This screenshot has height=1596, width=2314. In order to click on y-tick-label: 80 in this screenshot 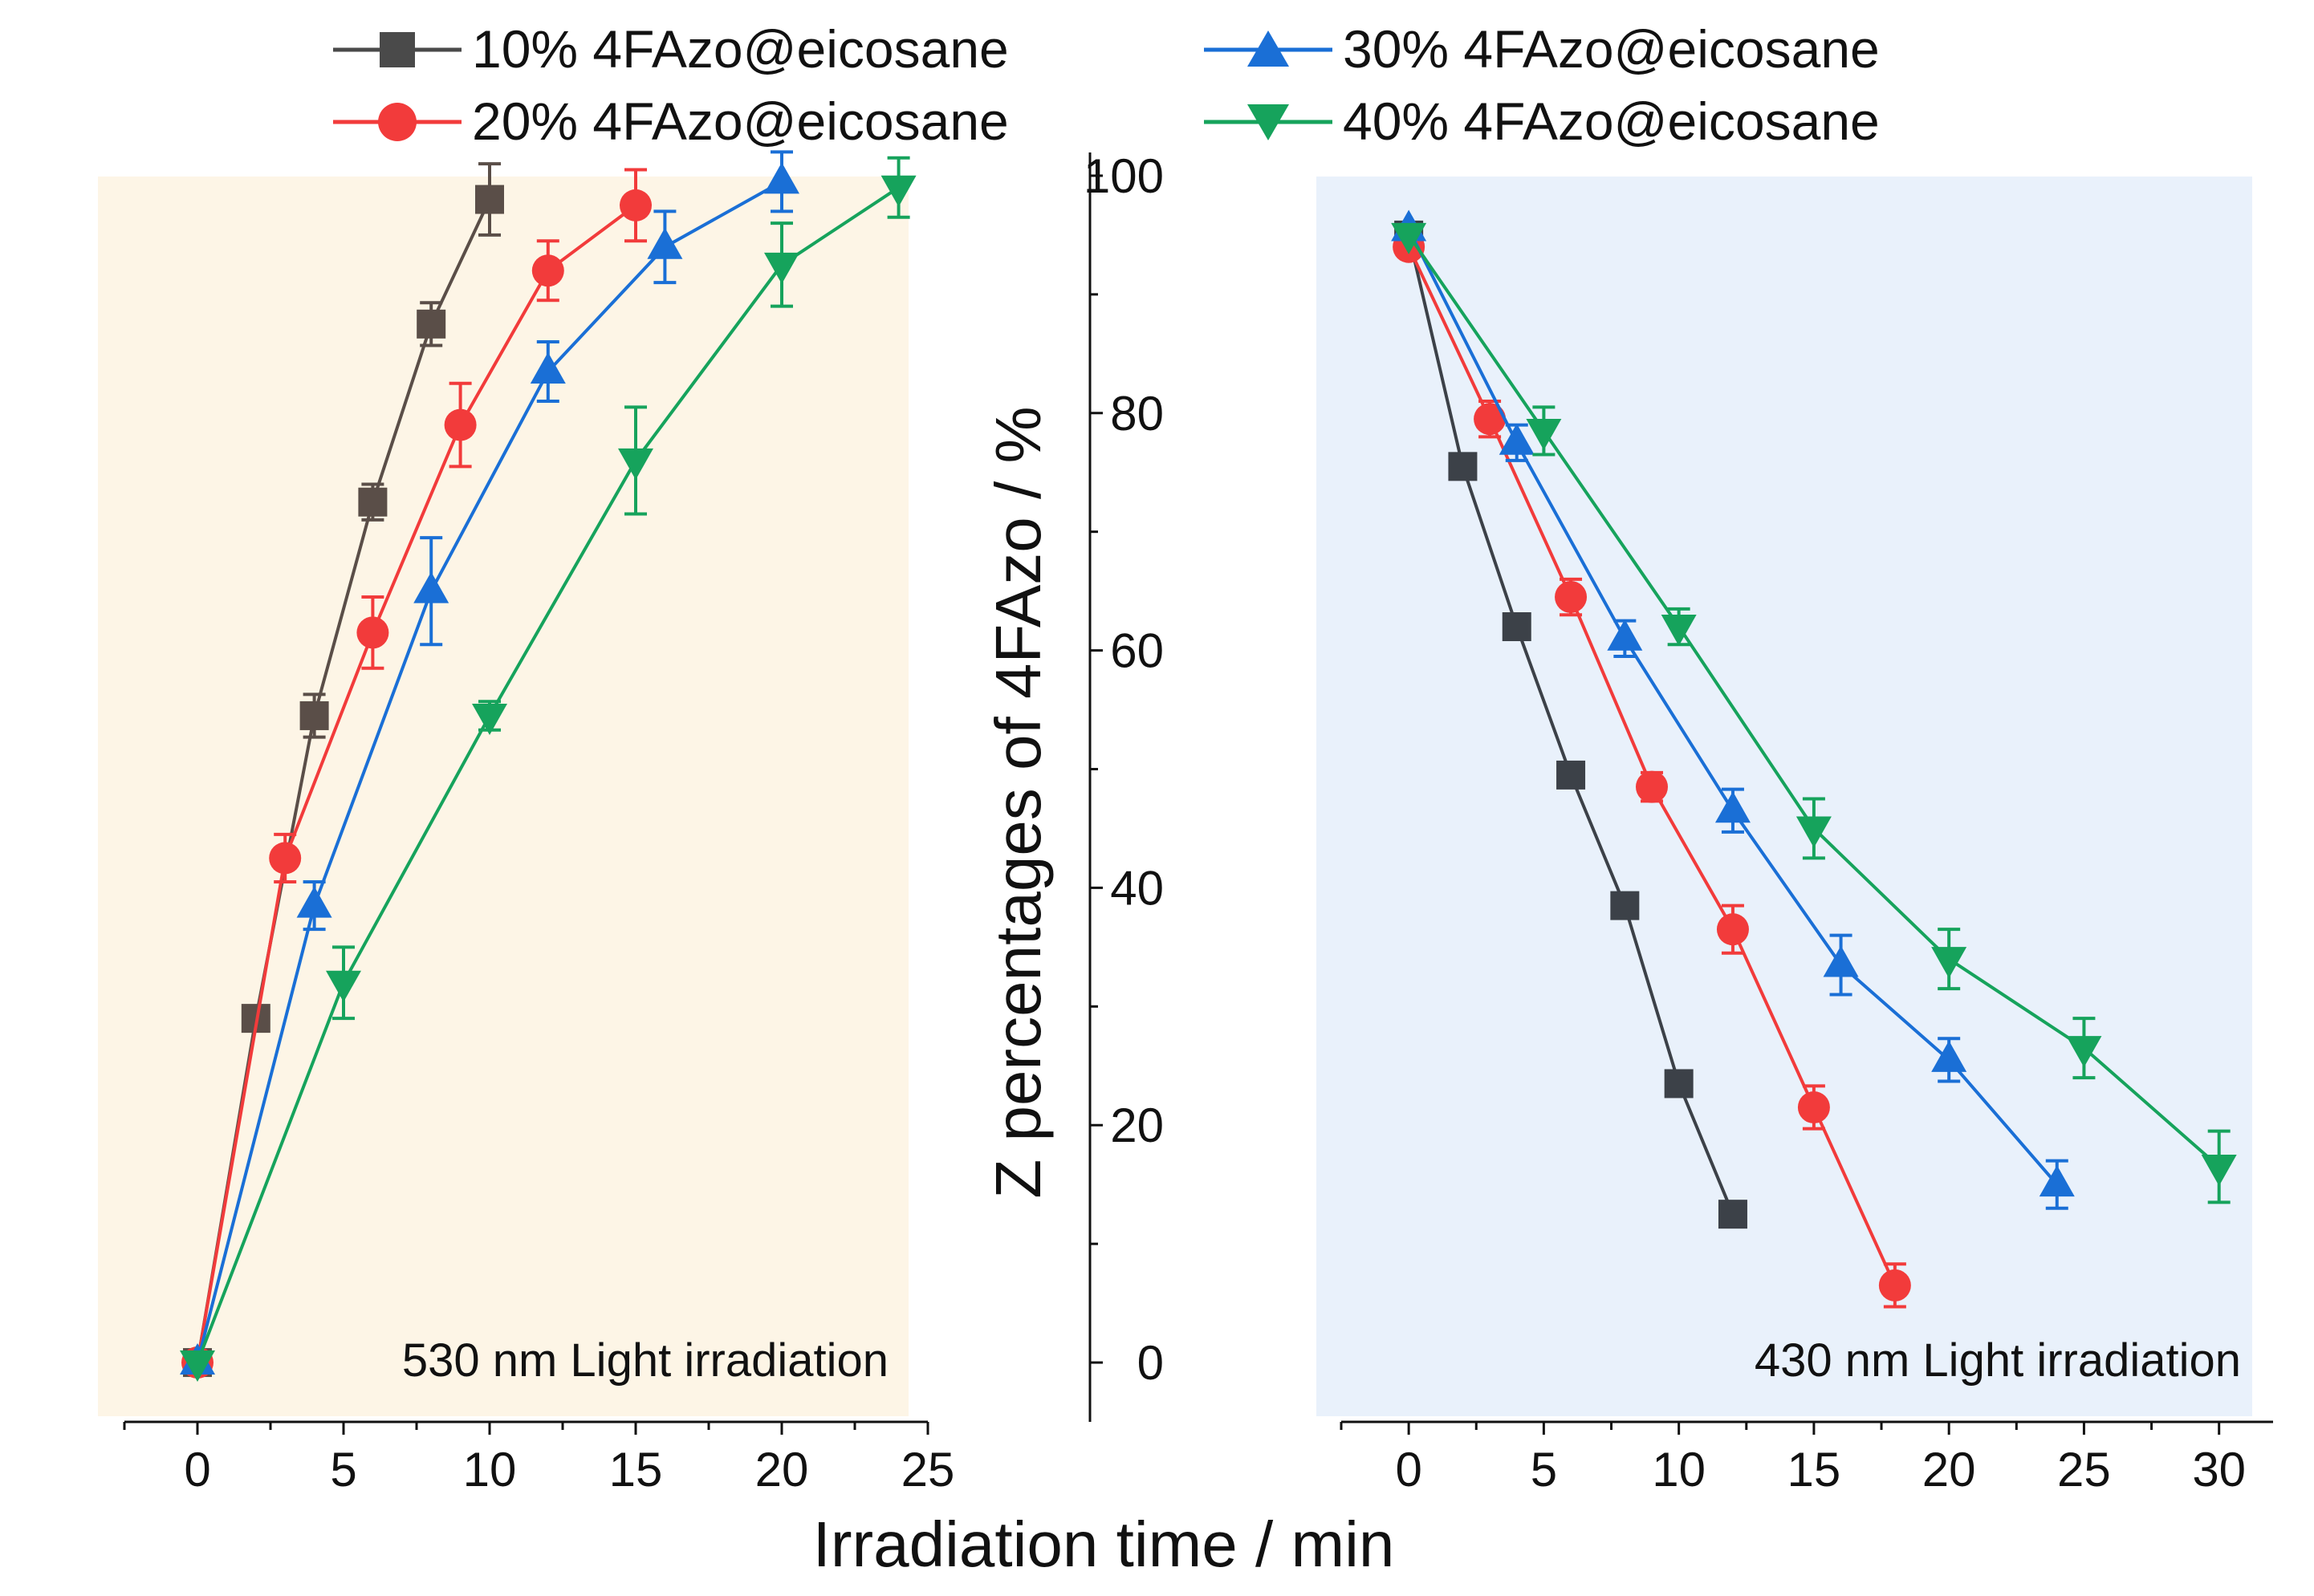, I will do `click(1137, 414)`.